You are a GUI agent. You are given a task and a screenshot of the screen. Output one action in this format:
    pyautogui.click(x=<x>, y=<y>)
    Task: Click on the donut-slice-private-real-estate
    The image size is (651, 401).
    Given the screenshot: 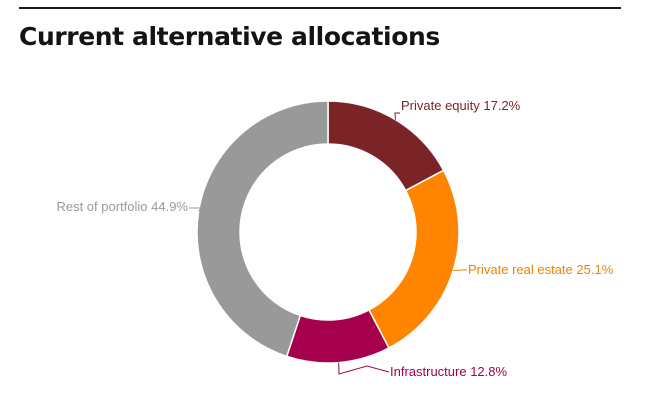 What is the action you would take?
    pyautogui.click(x=413, y=259)
    